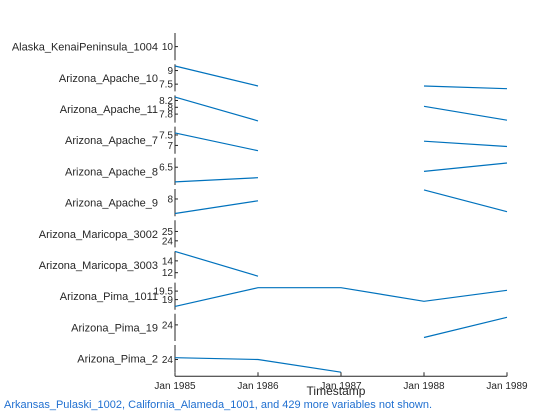 This screenshot has height=420, width=560. Describe the element at coordinates (341, 386) in the screenshot. I see `x-tick-label: Jan 1987` at that location.